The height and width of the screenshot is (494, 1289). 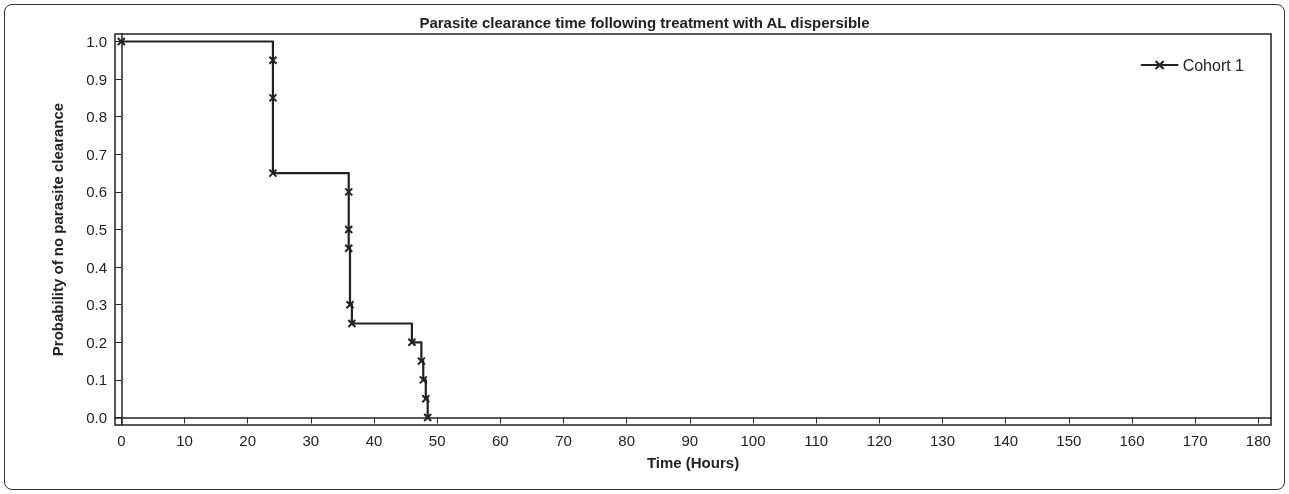 I want to click on x-tick-label: 80, so click(x=627, y=440).